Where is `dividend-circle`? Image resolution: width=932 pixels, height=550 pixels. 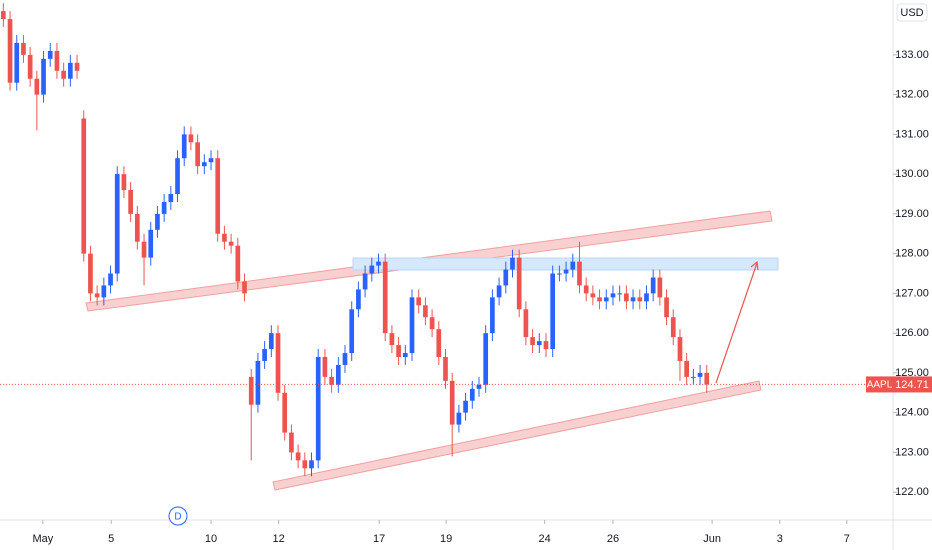
dividend-circle is located at coordinates (178, 516).